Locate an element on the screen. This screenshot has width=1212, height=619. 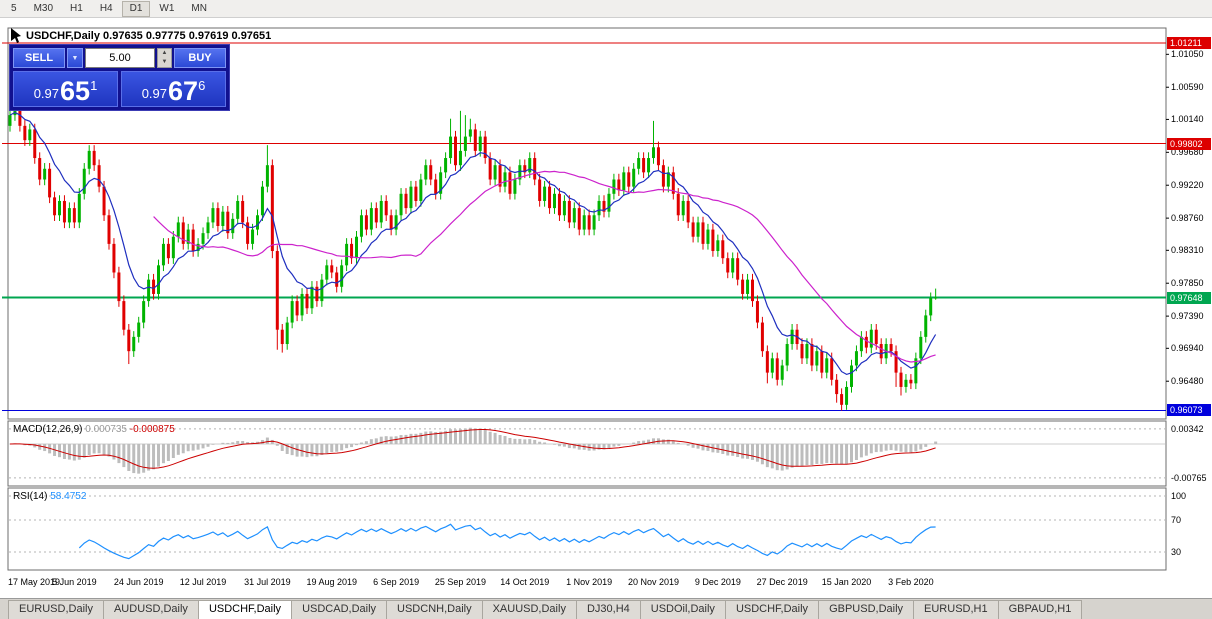
date-tick: 24 Jun 2019 is located at coordinates (138, 582).